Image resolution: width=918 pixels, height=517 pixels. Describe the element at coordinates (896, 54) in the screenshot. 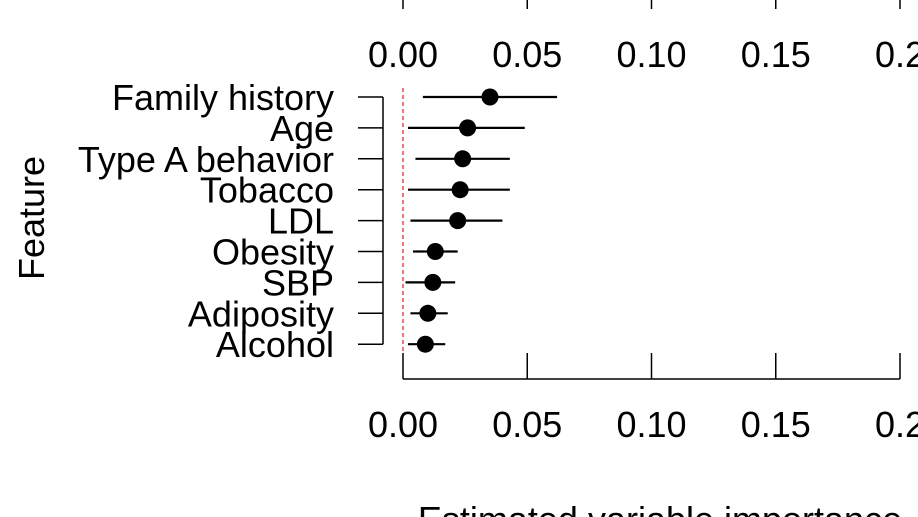

I see `top-x-tick-label: 0.2` at that location.